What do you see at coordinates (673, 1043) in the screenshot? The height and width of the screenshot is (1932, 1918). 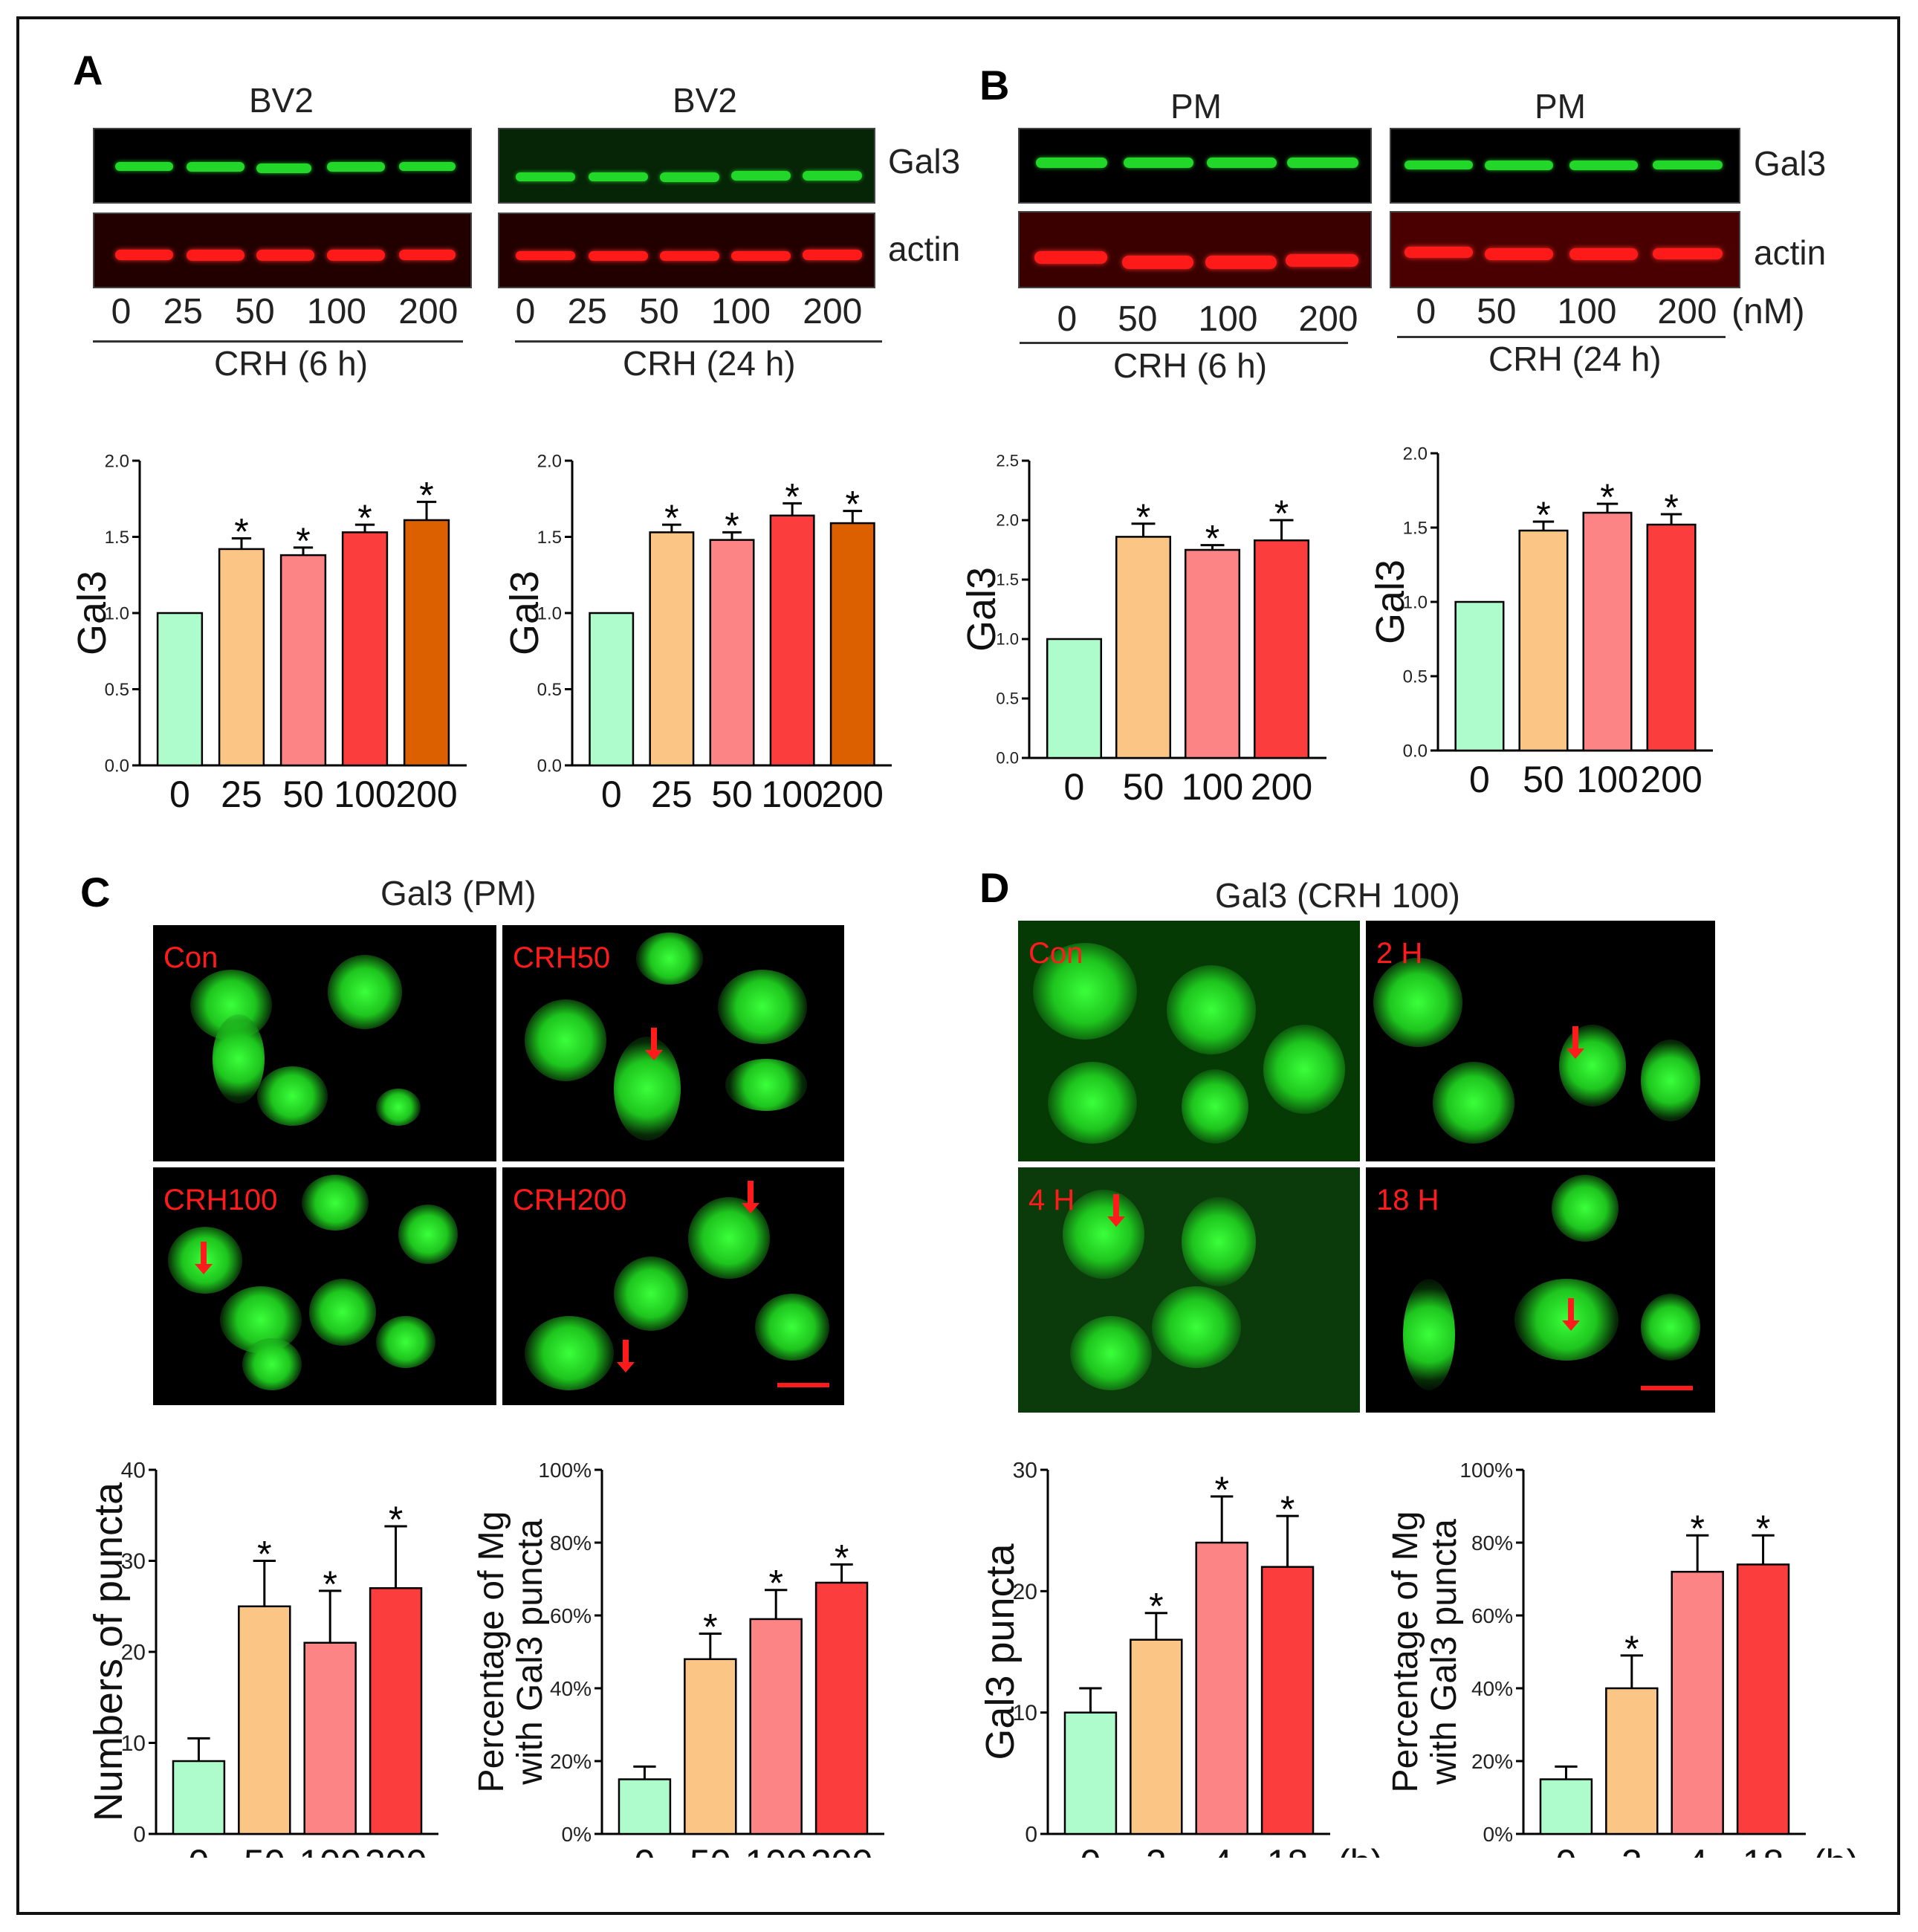 I see `micrograph-c-crh50: CRH50` at bounding box center [673, 1043].